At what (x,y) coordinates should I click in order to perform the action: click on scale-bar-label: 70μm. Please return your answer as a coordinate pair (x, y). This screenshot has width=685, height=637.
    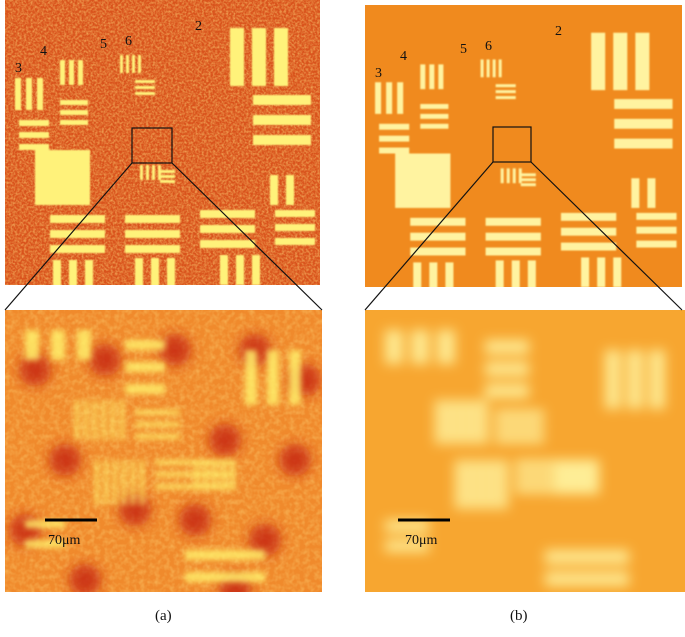
    Looking at the image, I should click on (64, 540).